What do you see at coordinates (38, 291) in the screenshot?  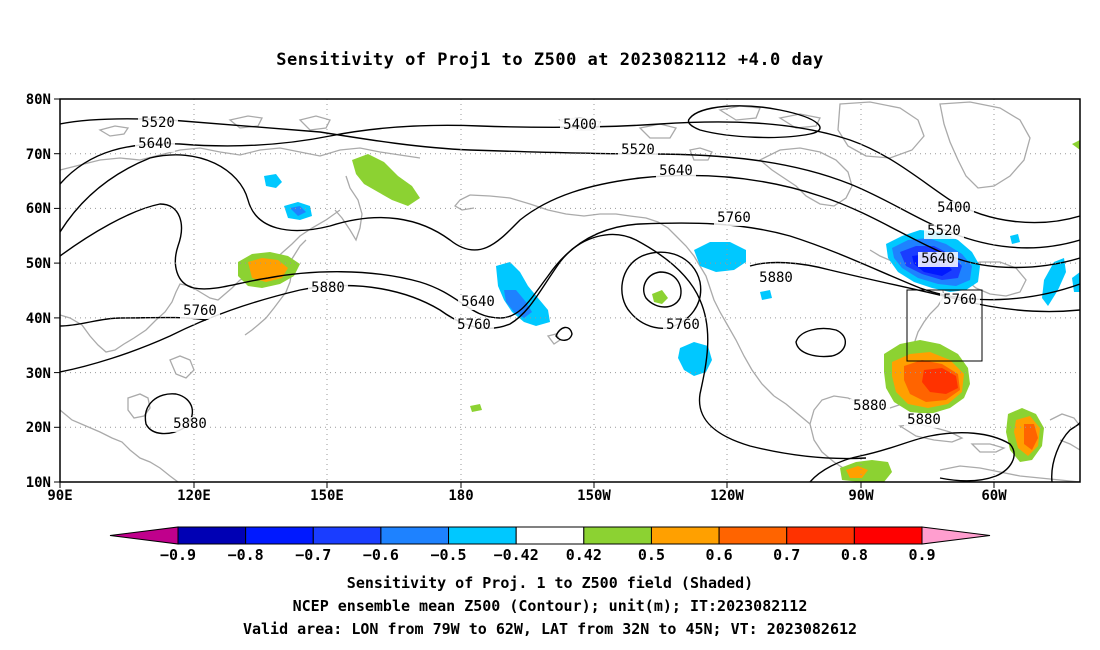 I see `latitude-labels: 80N 70N 60N 50N 40N 30N 20N 10N` at bounding box center [38, 291].